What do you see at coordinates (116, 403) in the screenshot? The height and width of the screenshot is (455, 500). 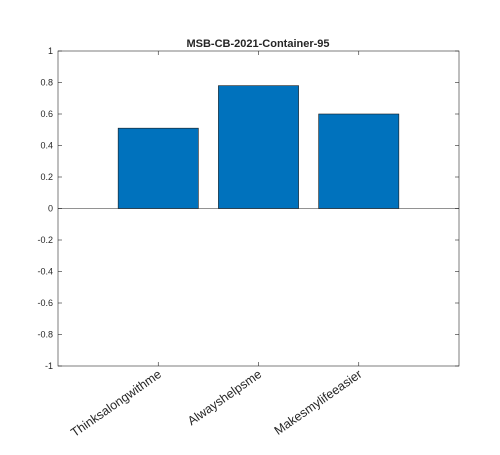 I see `x-tick-label: Thinksalongwithme` at bounding box center [116, 403].